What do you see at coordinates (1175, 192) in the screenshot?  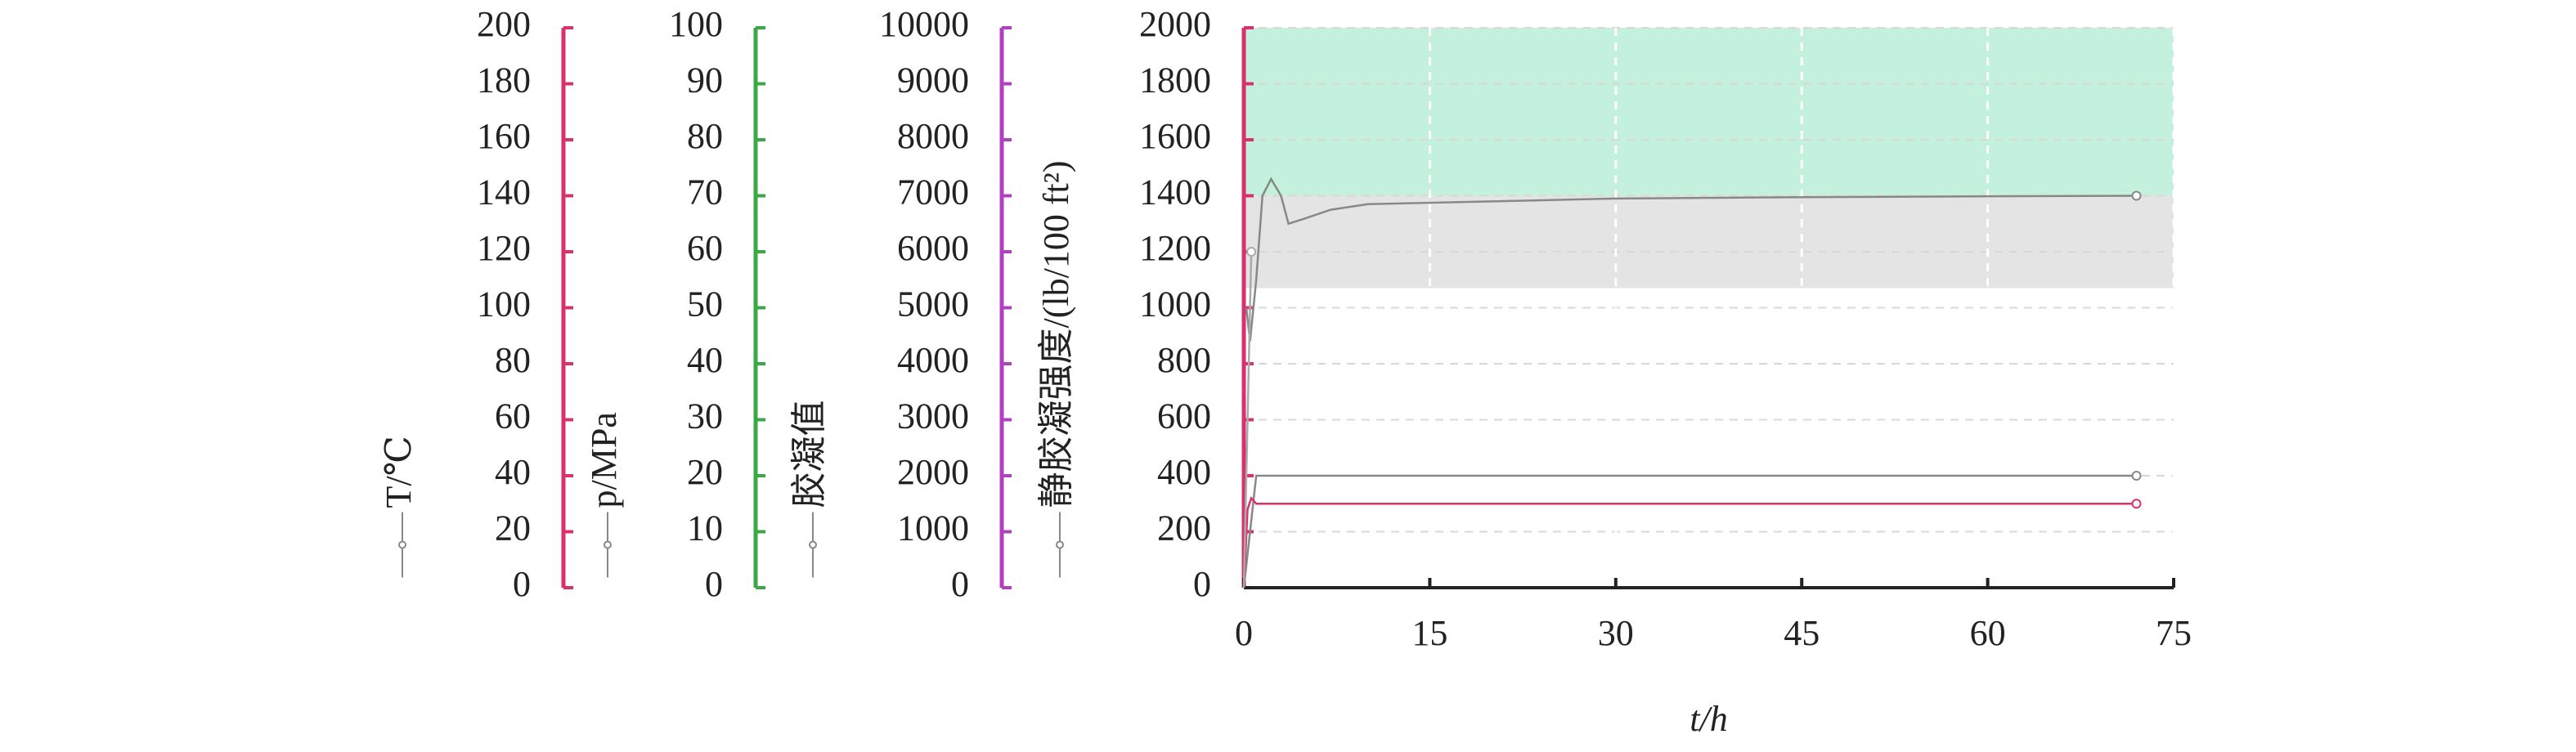 I see `y-tick-label: 1400` at bounding box center [1175, 192].